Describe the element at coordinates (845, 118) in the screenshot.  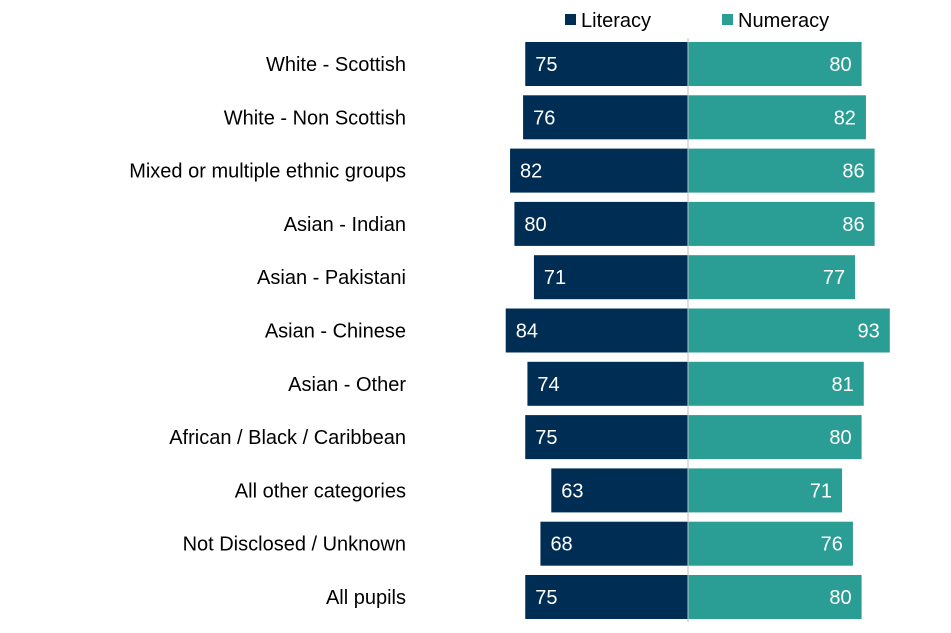
I see `numeracy-value-label: 82` at that location.